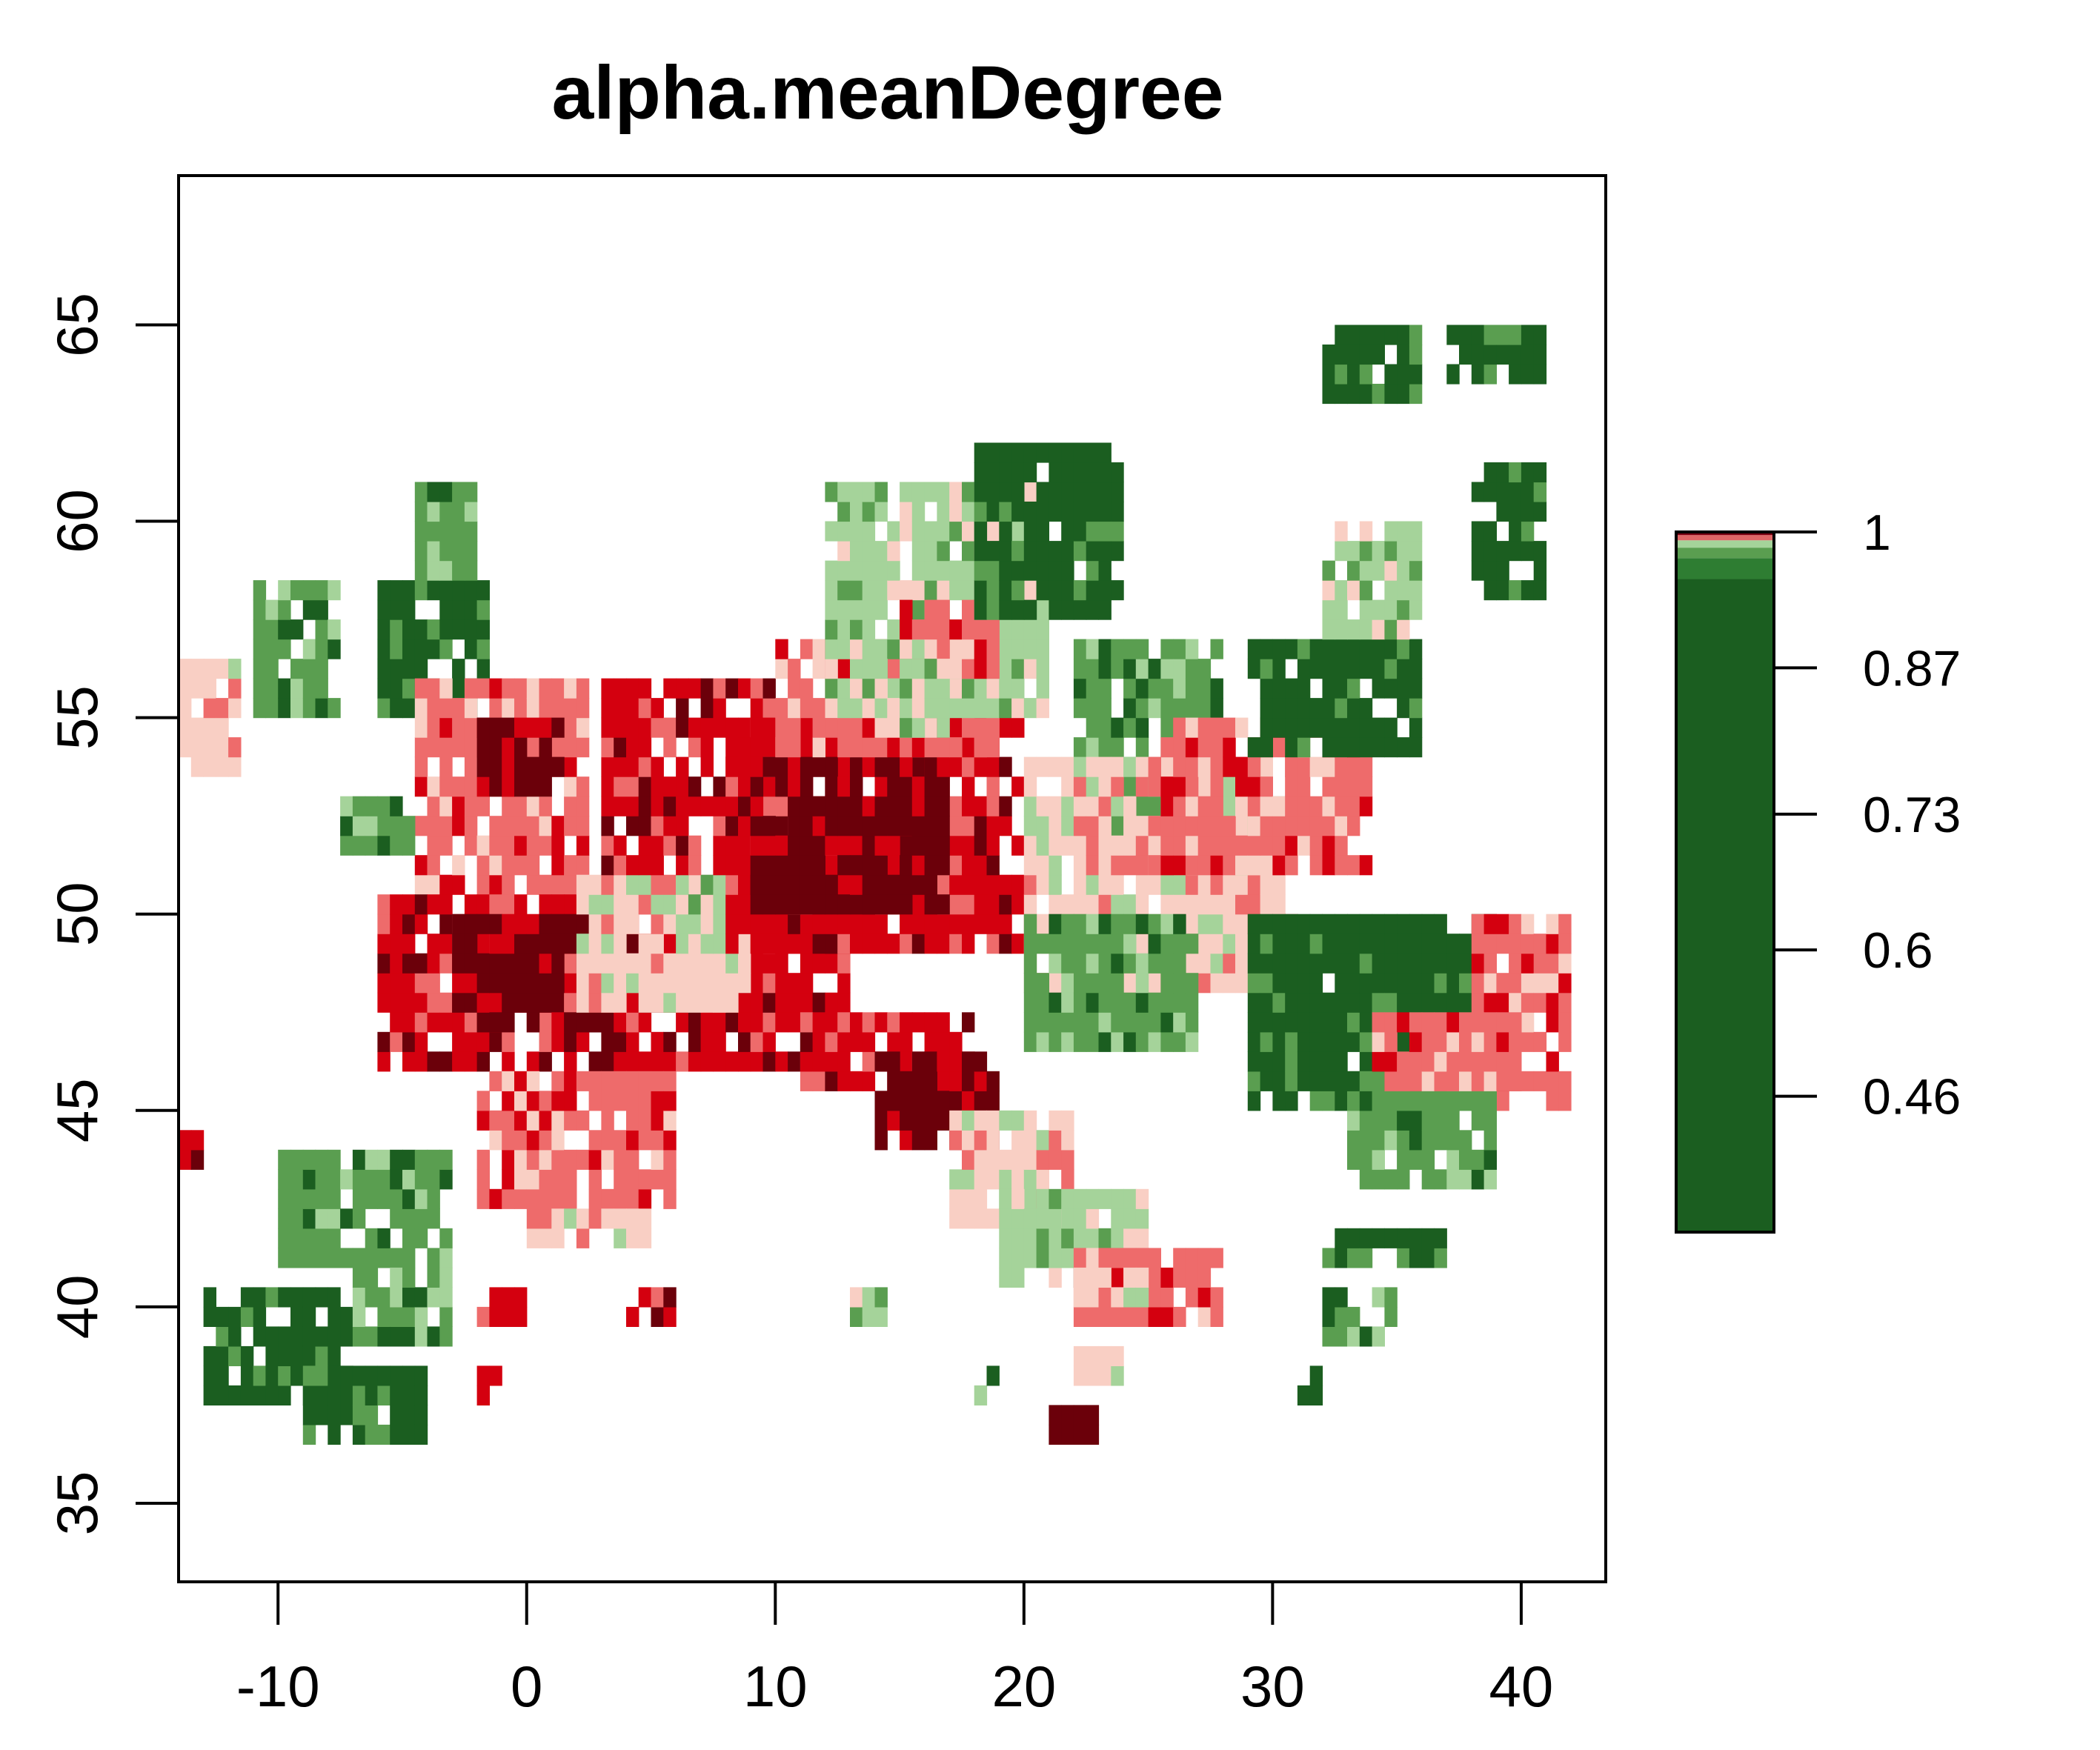 Image resolution: width=2100 pixels, height=1750 pixels. Describe the element at coordinates (1725, 544) in the screenshot. I see `legend-band` at that location.